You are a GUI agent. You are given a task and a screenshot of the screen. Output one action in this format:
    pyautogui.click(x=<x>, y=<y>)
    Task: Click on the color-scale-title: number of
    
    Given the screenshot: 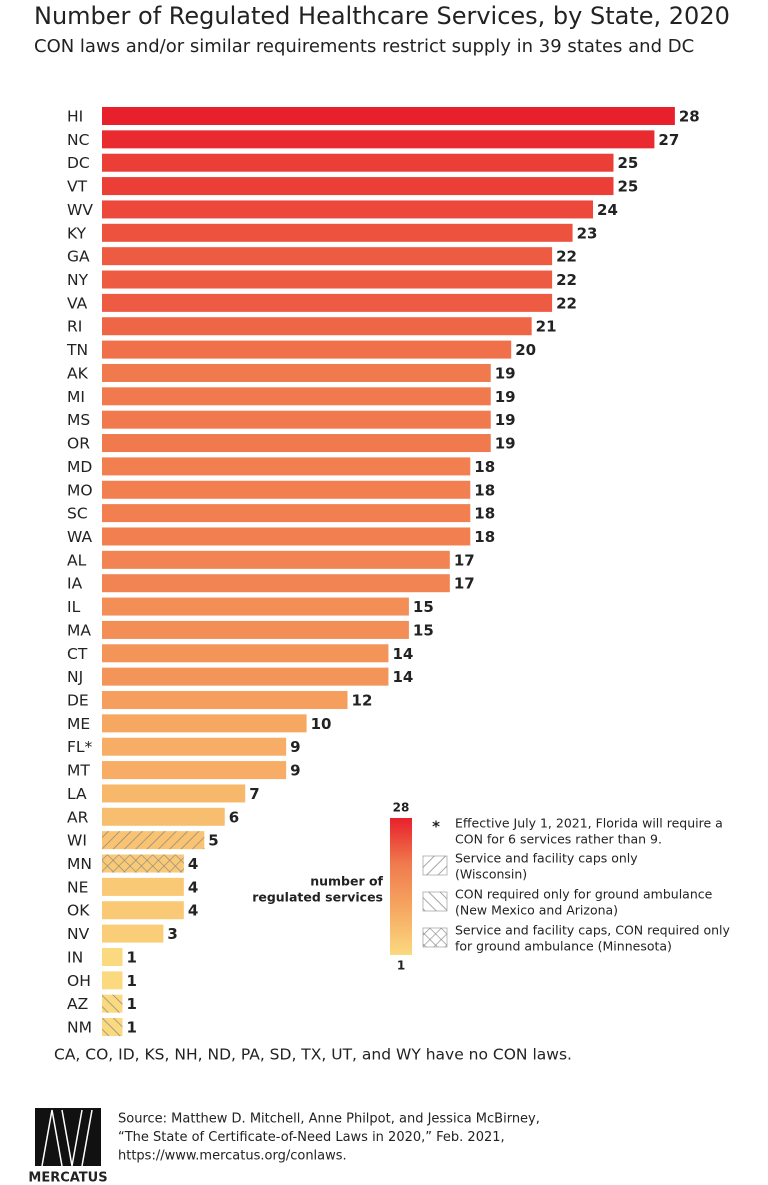 What is the action you would take?
    pyautogui.click(x=346, y=881)
    